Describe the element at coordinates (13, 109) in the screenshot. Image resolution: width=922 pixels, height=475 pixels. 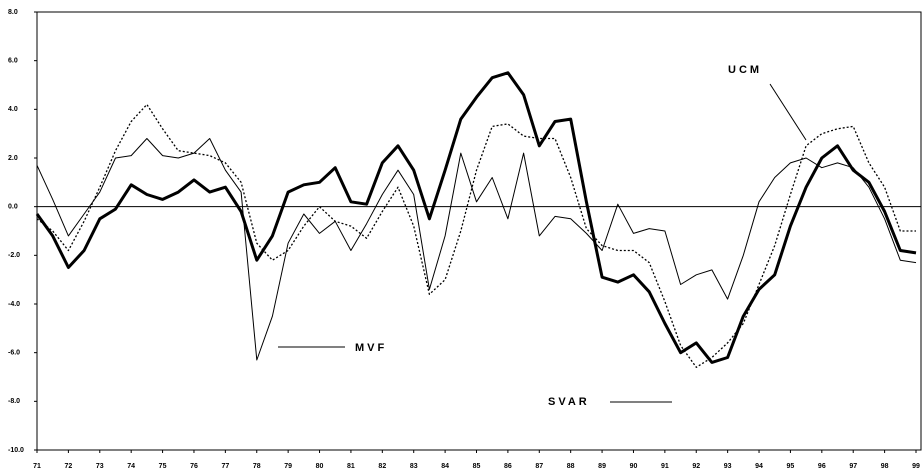
I see `y-tick-label: 4.0` at that location.